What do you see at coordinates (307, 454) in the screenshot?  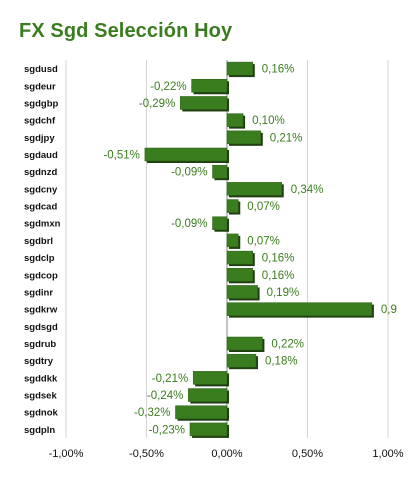 I see `x-tick-label: 0,50%` at bounding box center [307, 454].